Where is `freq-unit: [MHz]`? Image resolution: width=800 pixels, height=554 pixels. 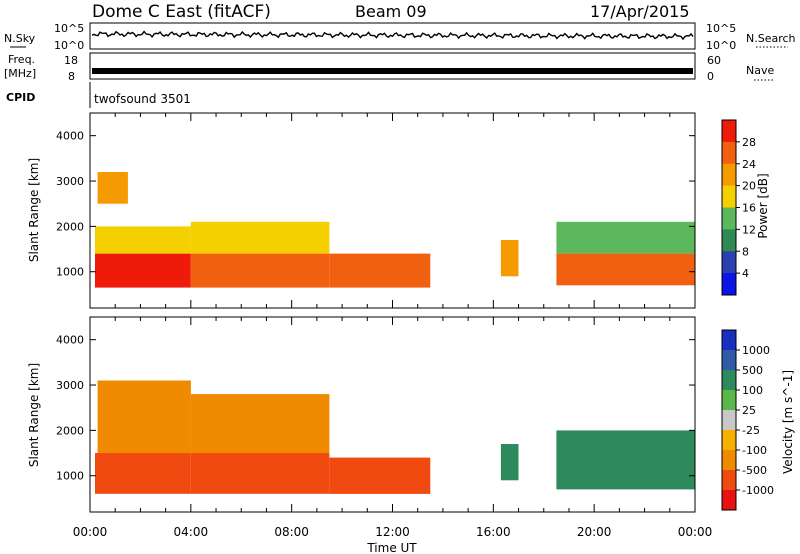 freq-unit: [MHz] is located at coordinates (20, 73).